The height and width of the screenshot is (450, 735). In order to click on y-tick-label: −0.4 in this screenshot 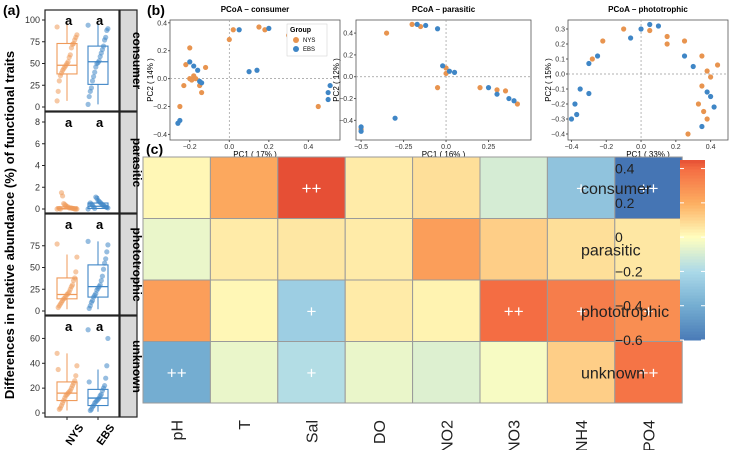, I will do `click(558, 135)`.